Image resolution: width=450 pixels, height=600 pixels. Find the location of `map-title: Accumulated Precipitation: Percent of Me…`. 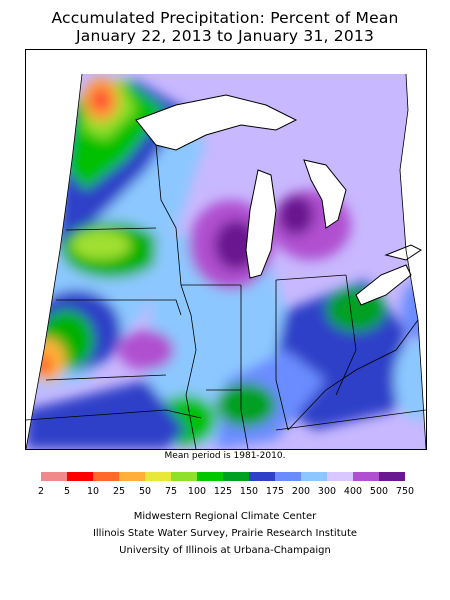

map-title: Accumulated Precipitation: Percent of Me… is located at coordinates (225, 18).